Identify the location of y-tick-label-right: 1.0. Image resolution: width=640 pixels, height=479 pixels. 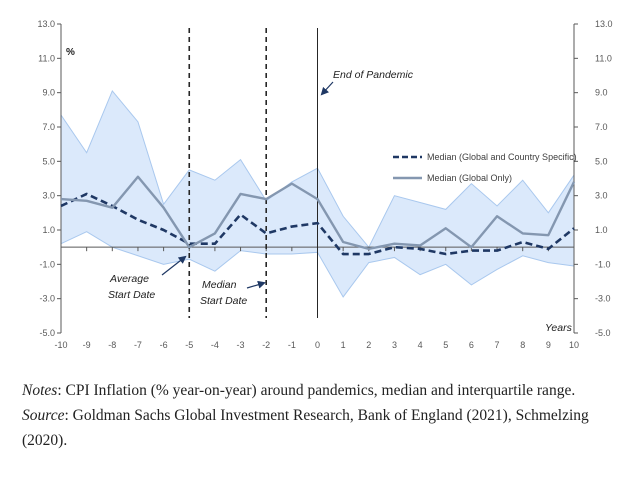
(601, 230).